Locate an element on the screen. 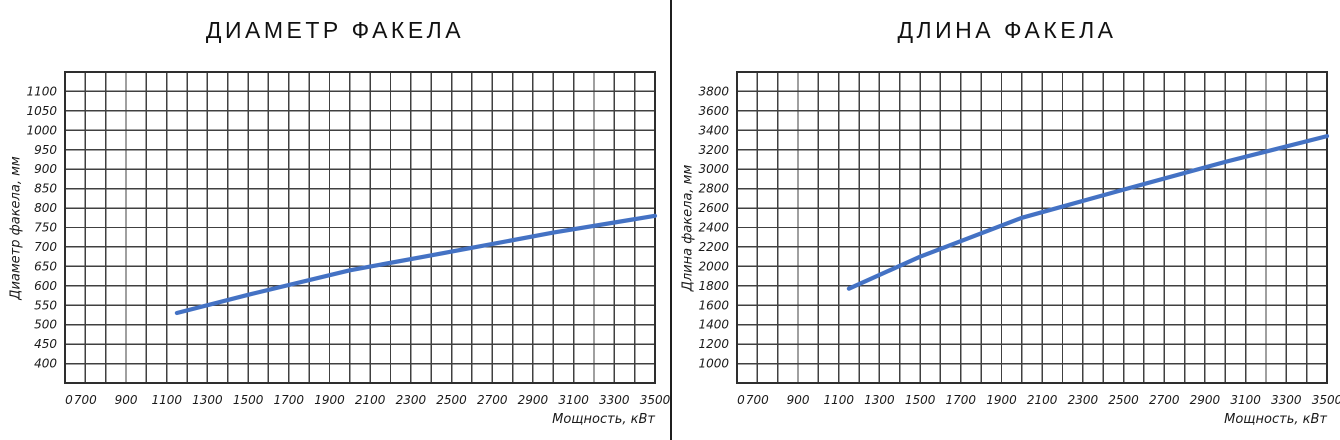  y-tick-label: 3200 is located at coordinates (713, 150).